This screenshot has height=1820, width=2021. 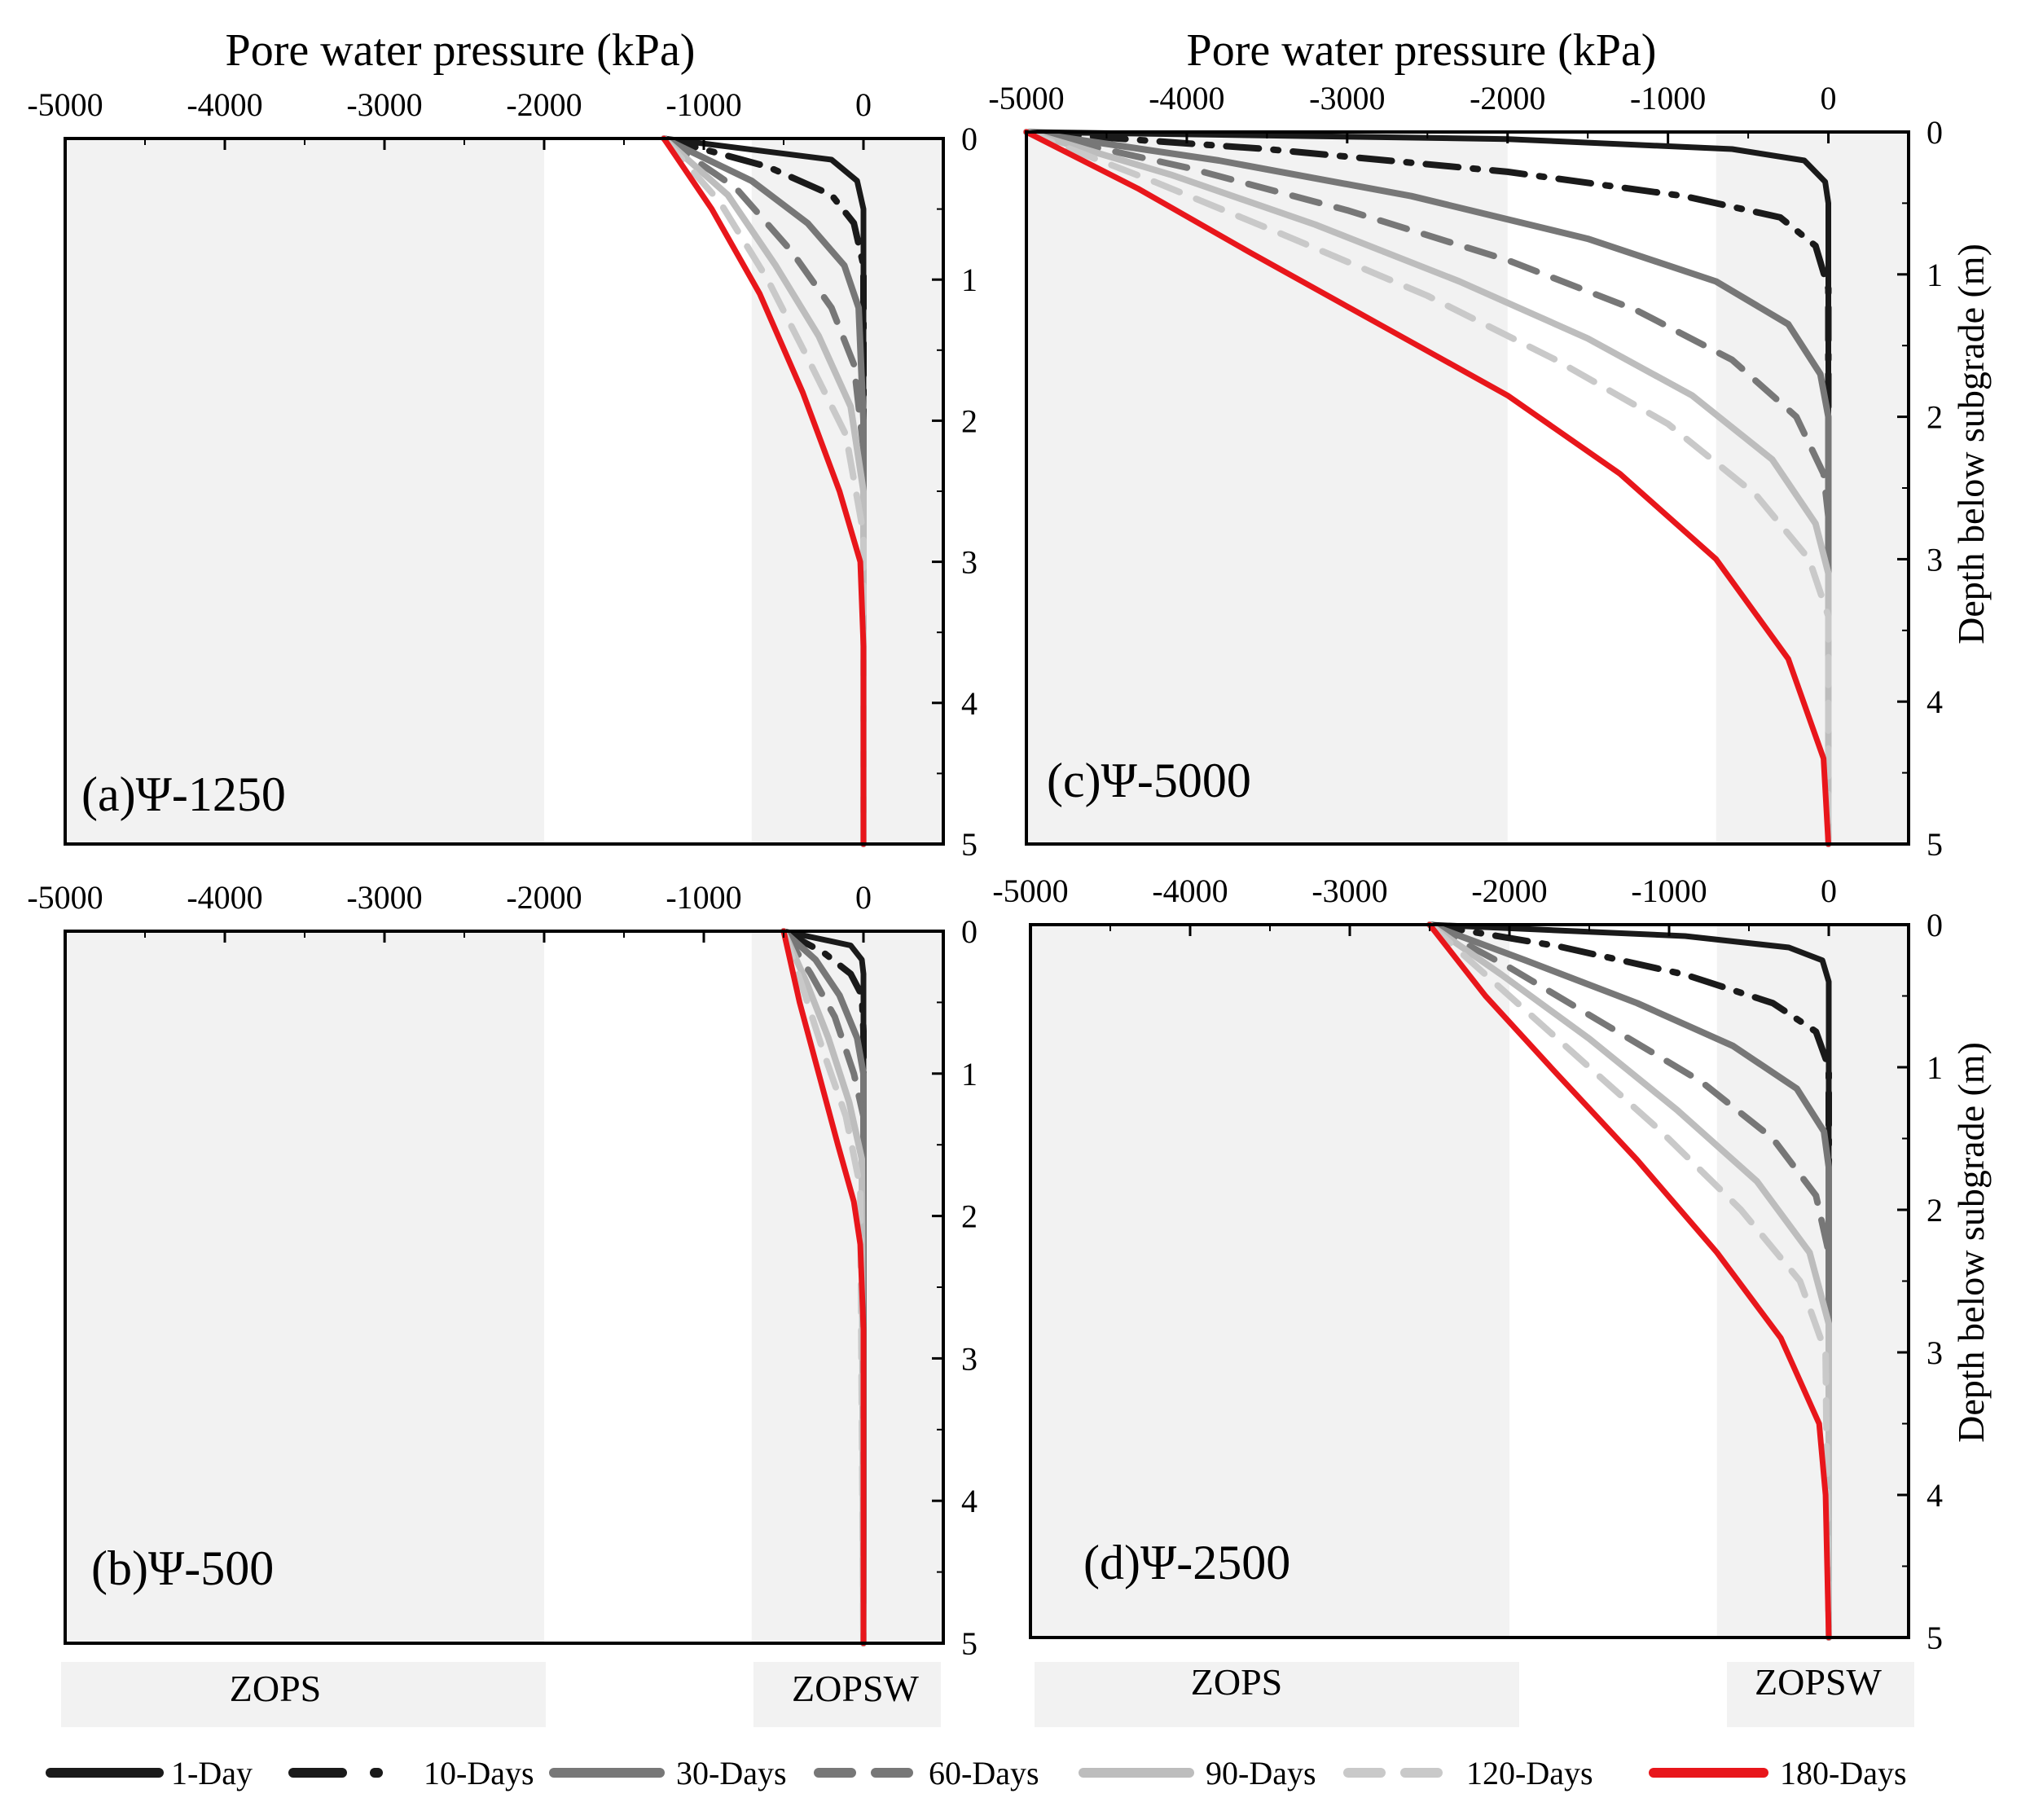 What do you see at coordinates (1261, 1773) in the screenshot?
I see `legend-label-90-days: 90-Days` at bounding box center [1261, 1773].